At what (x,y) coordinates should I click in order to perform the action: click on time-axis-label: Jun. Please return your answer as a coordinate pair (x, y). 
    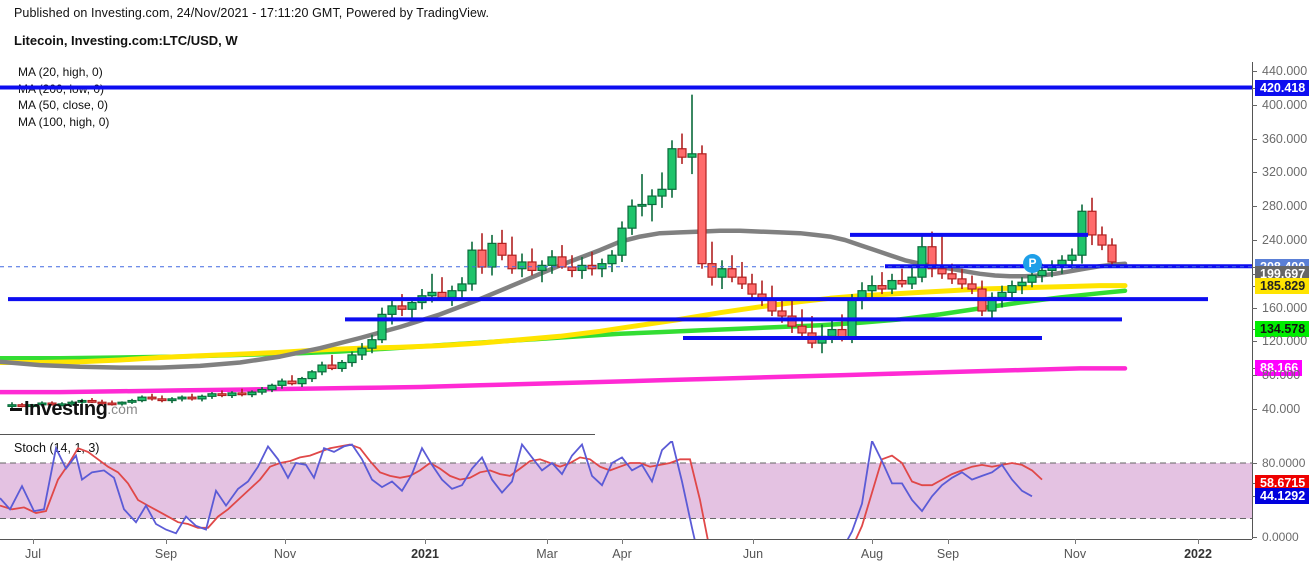
    Looking at the image, I should click on (753, 554).